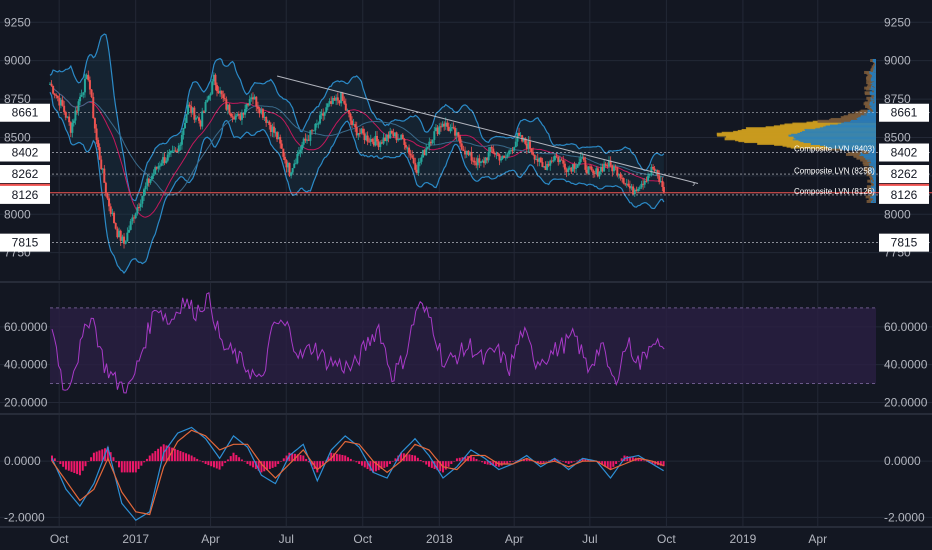 This screenshot has height=550, width=932. I want to click on level-tag-box, so click(904, 242).